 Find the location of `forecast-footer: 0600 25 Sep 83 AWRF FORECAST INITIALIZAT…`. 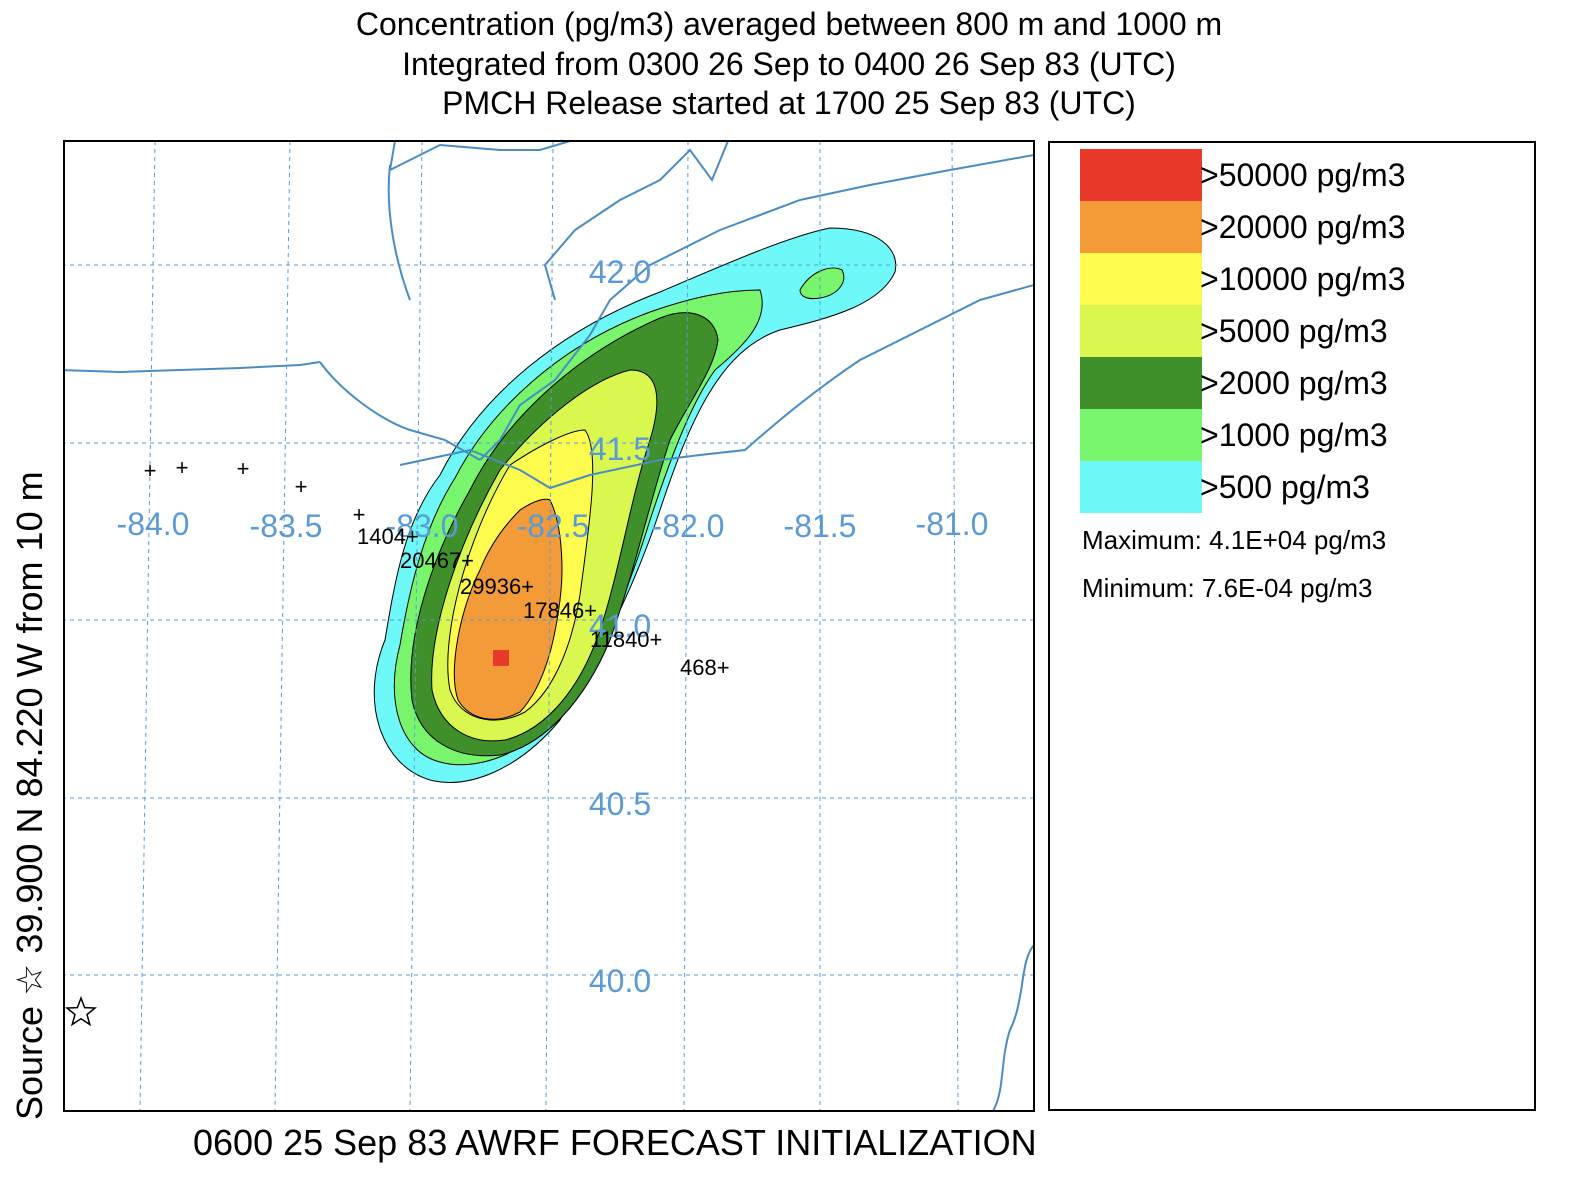

forecast-footer: 0600 25 Sep 83 AWRF FORECAST INITIALIZAT… is located at coordinates (615, 1142).